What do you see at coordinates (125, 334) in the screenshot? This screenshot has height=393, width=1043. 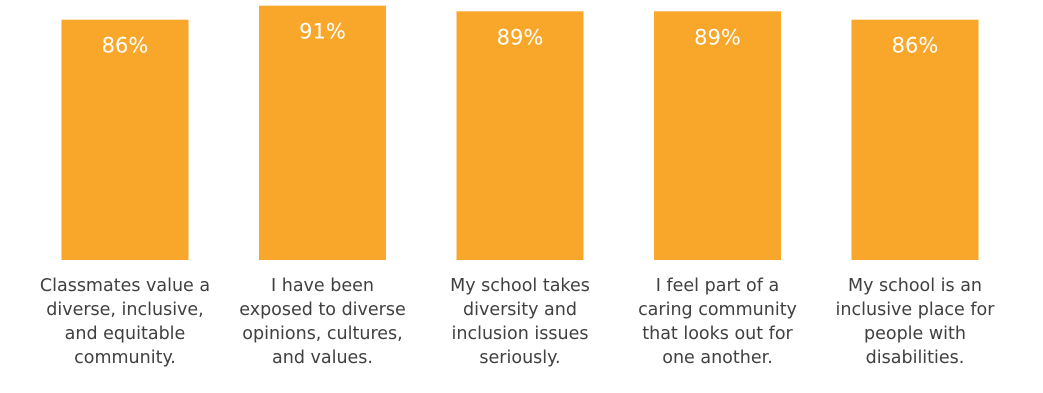 I see `category-label-1-line-3: and equitable` at bounding box center [125, 334].